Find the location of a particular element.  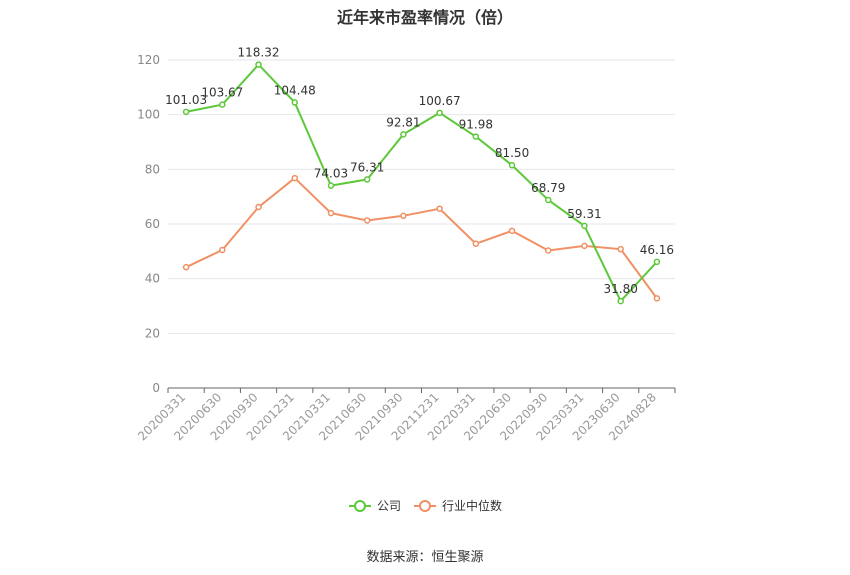

y-tick-label: 60 is located at coordinates (152, 224).